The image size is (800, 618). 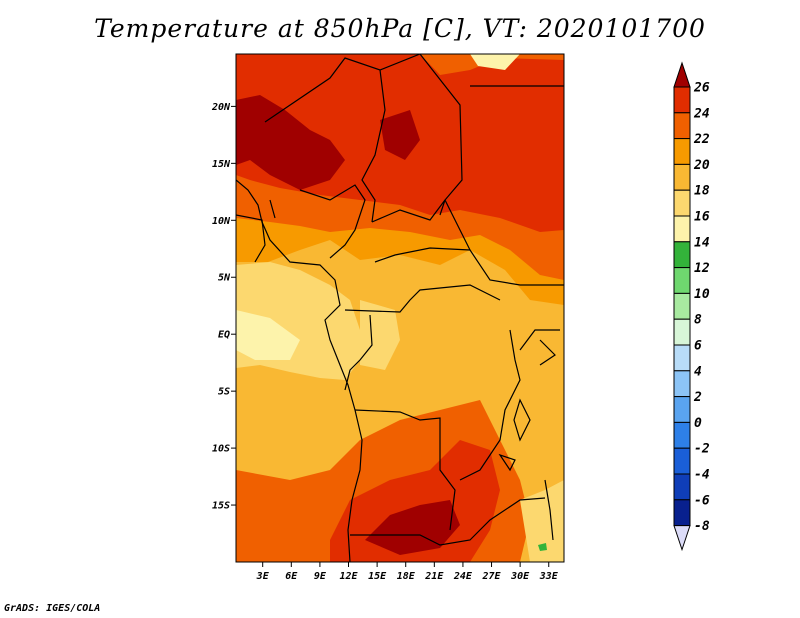 What do you see at coordinates (702, 449) in the screenshot?
I see `colorbar-label: -2` at bounding box center [702, 449].